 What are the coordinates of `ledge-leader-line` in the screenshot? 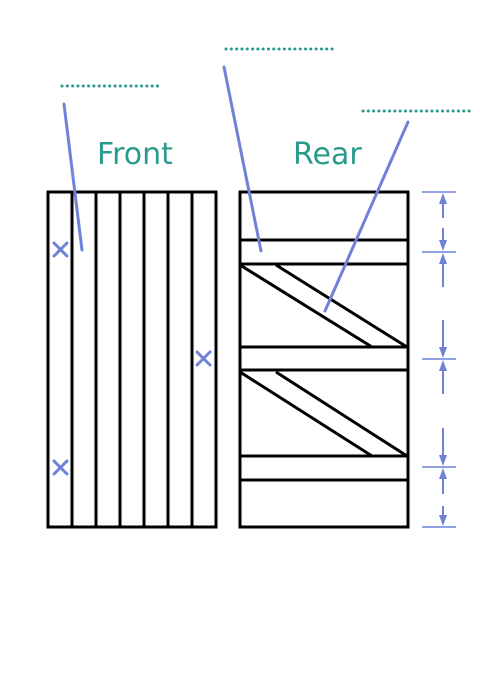 It's located at (242, 159).